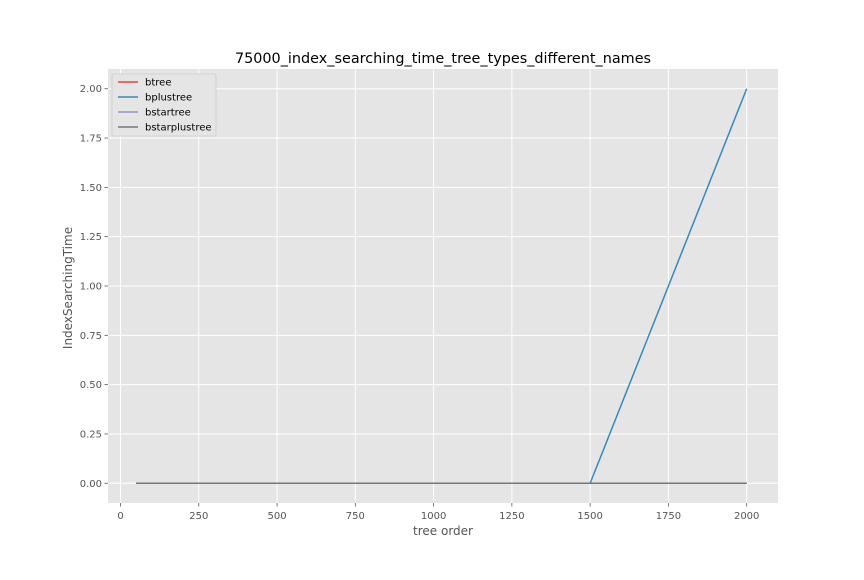 Image resolution: width=864 pixels, height=580 pixels. I want to click on x-tick-label: 1750, so click(668, 516).